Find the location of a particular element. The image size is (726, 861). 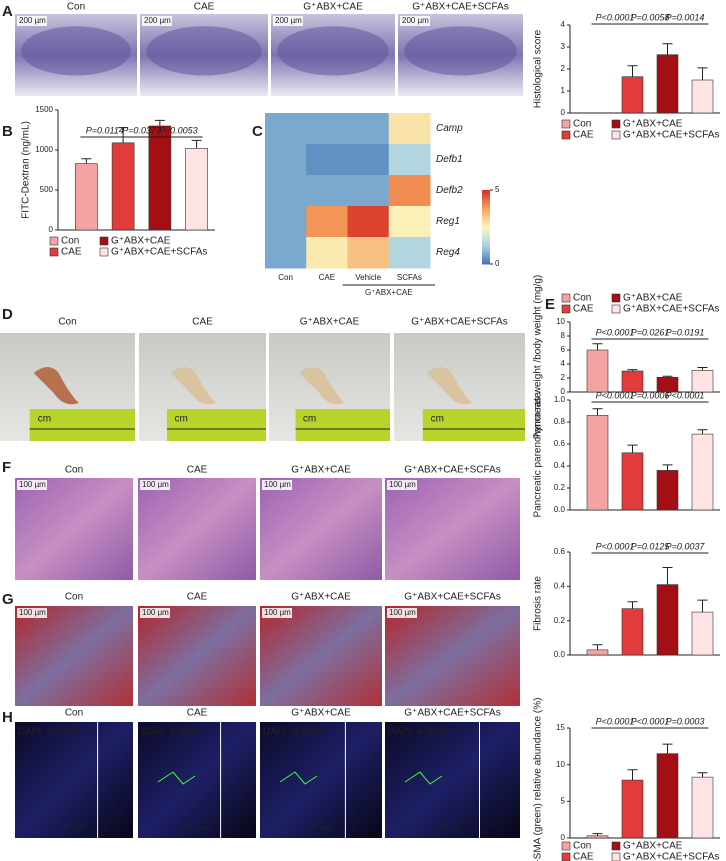

image-label: Con is located at coordinates (74, 470).